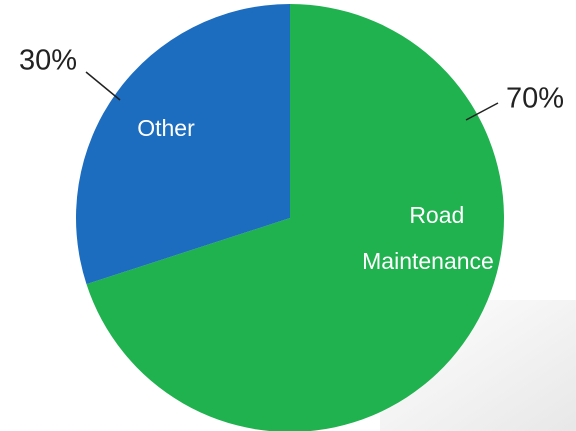 Image resolution: width=576 pixels, height=431 pixels. I want to click on value-label: 30%, so click(48, 61).